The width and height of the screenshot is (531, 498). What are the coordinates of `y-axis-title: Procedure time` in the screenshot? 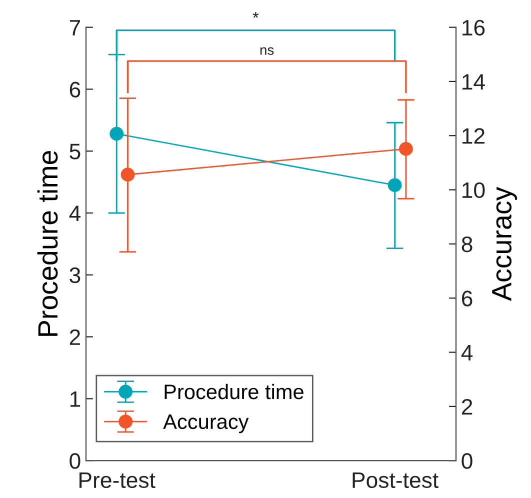 It's located at (47, 243).